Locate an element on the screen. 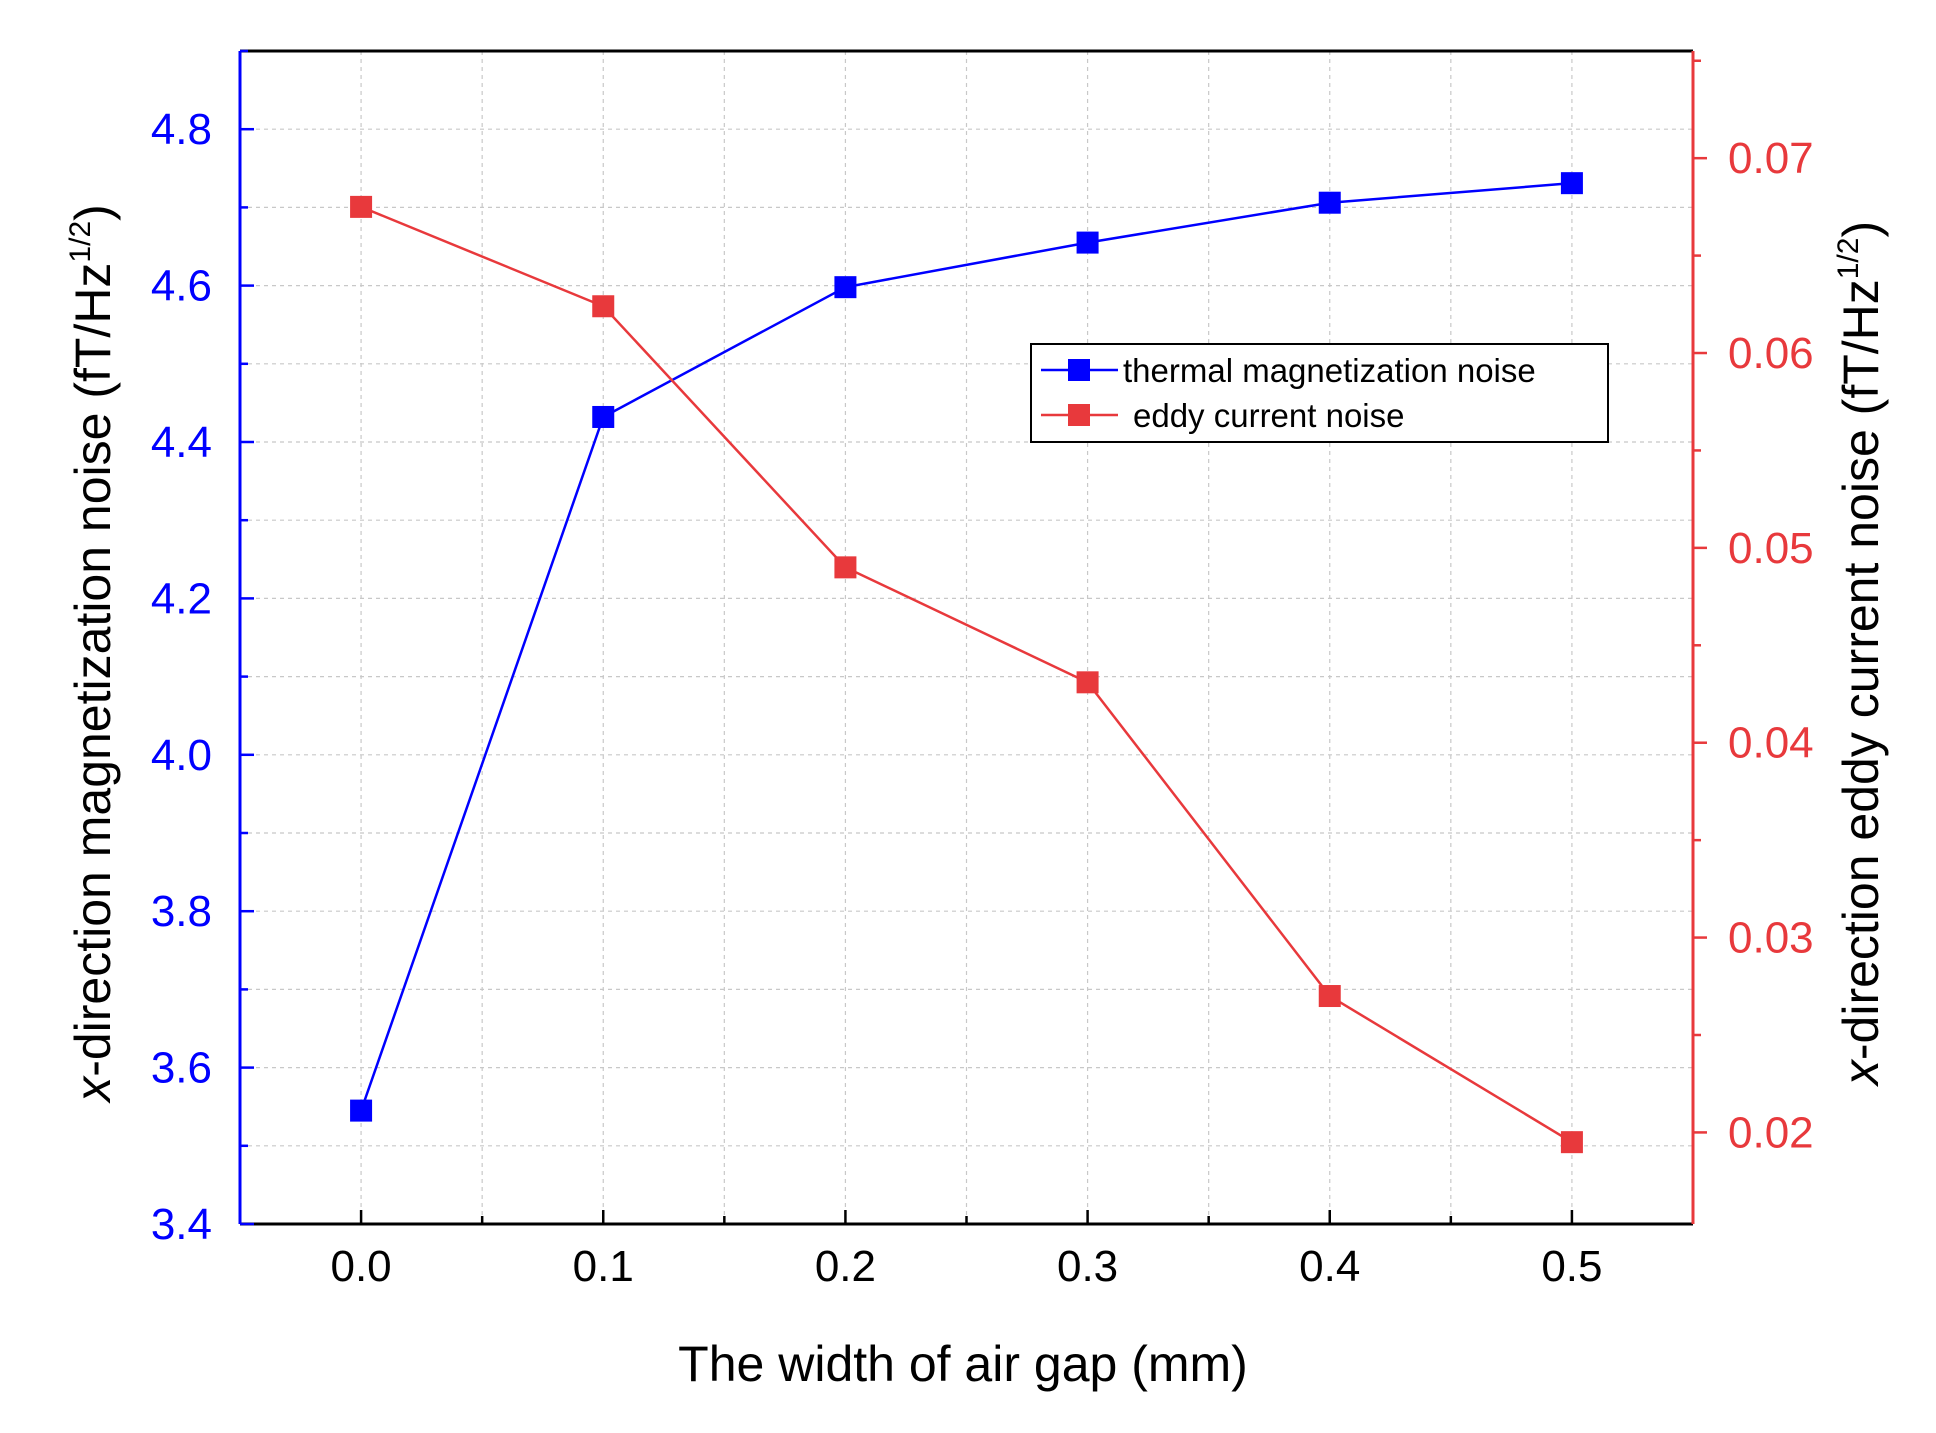 The height and width of the screenshot is (1433, 1936). y-right-title-sup: 1/2 is located at coordinates (1848, 259).